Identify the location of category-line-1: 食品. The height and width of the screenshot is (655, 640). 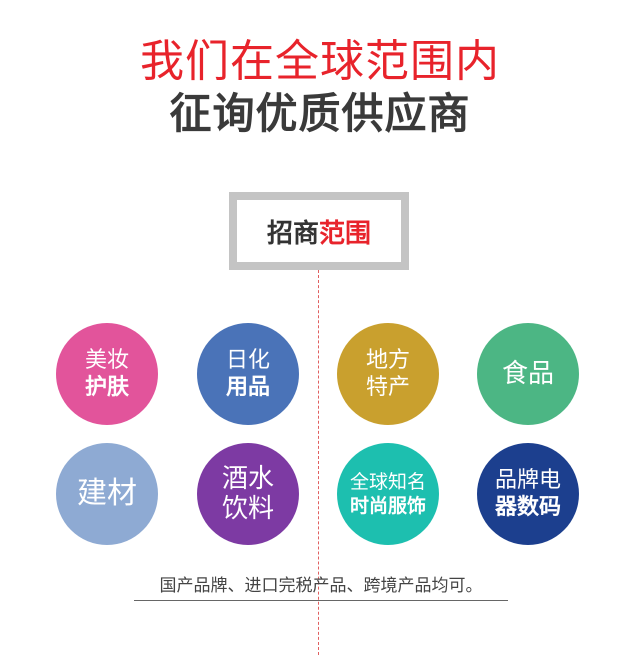
(527, 374).